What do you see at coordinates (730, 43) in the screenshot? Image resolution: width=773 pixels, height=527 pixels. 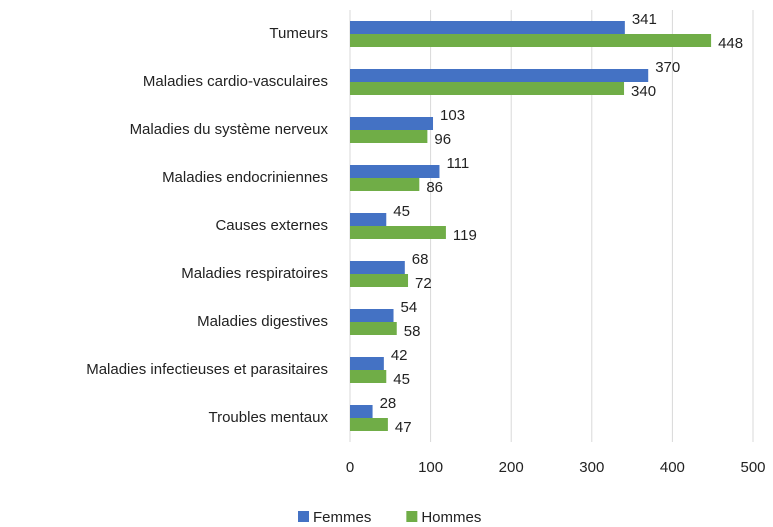 I see `data-label: 448` at bounding box center [730, 43].